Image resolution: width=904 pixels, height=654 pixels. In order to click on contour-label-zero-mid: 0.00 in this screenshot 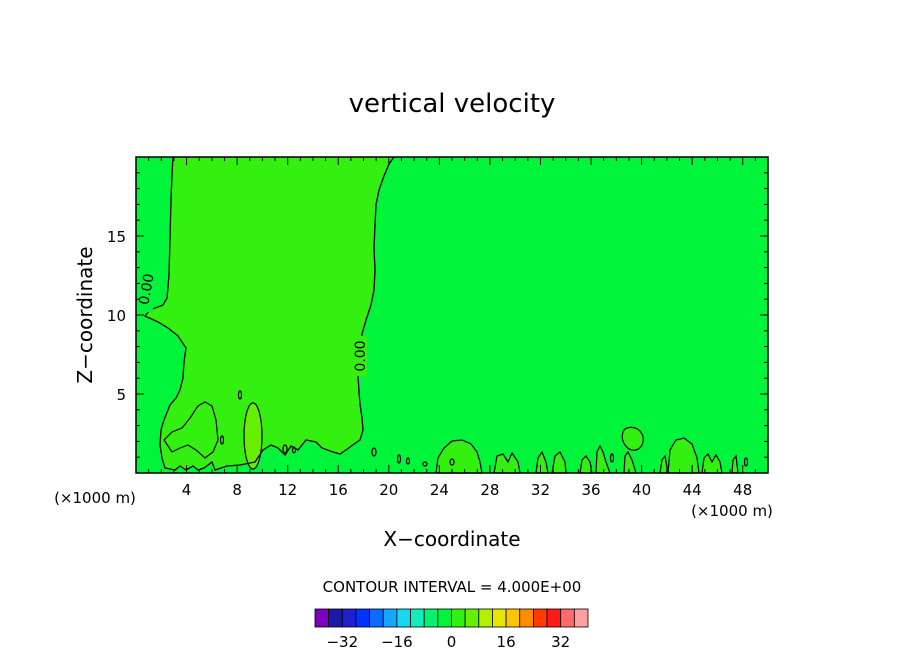, I will do `click(361, 355)`.